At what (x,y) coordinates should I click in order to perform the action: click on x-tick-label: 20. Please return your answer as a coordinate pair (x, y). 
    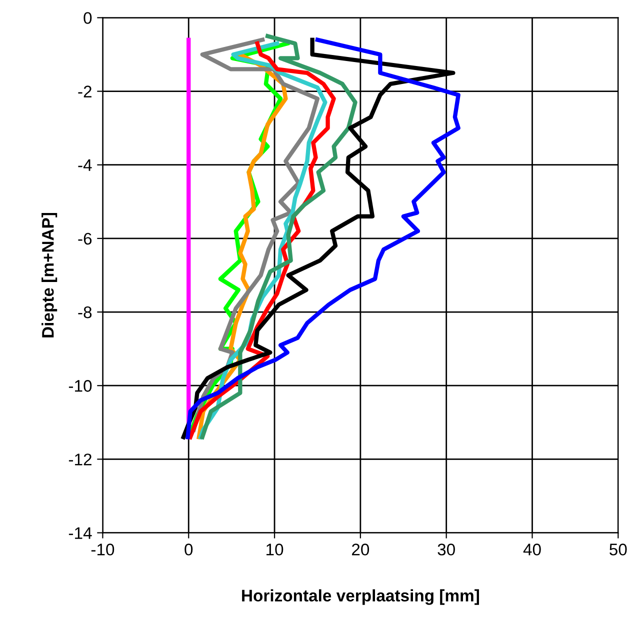
    Looking at the image, I should click on (361, 550).